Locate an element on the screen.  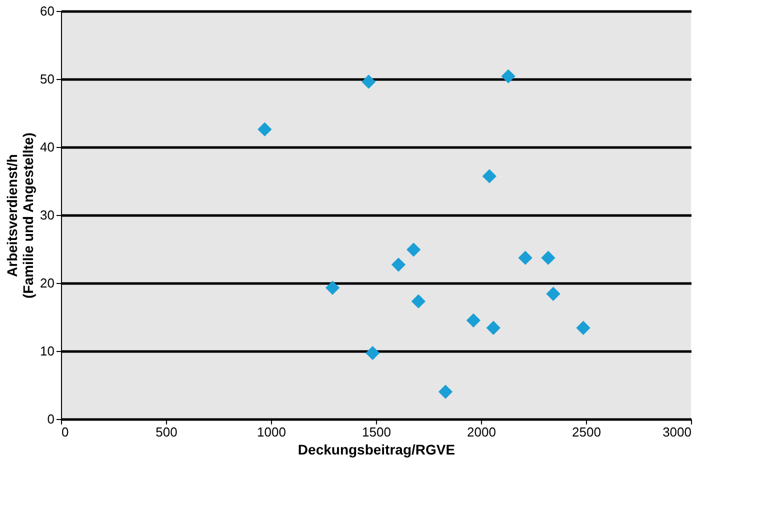
x-tick-label: 2000 is located at coordinates (481, 432).